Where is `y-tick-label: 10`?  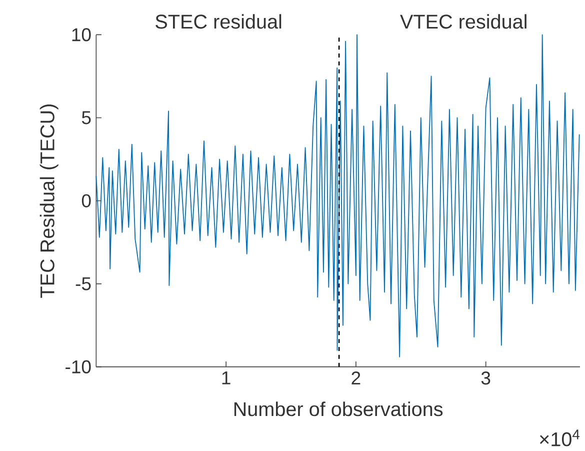
y-tick-label: 10 is located at coordinates (81, 35).